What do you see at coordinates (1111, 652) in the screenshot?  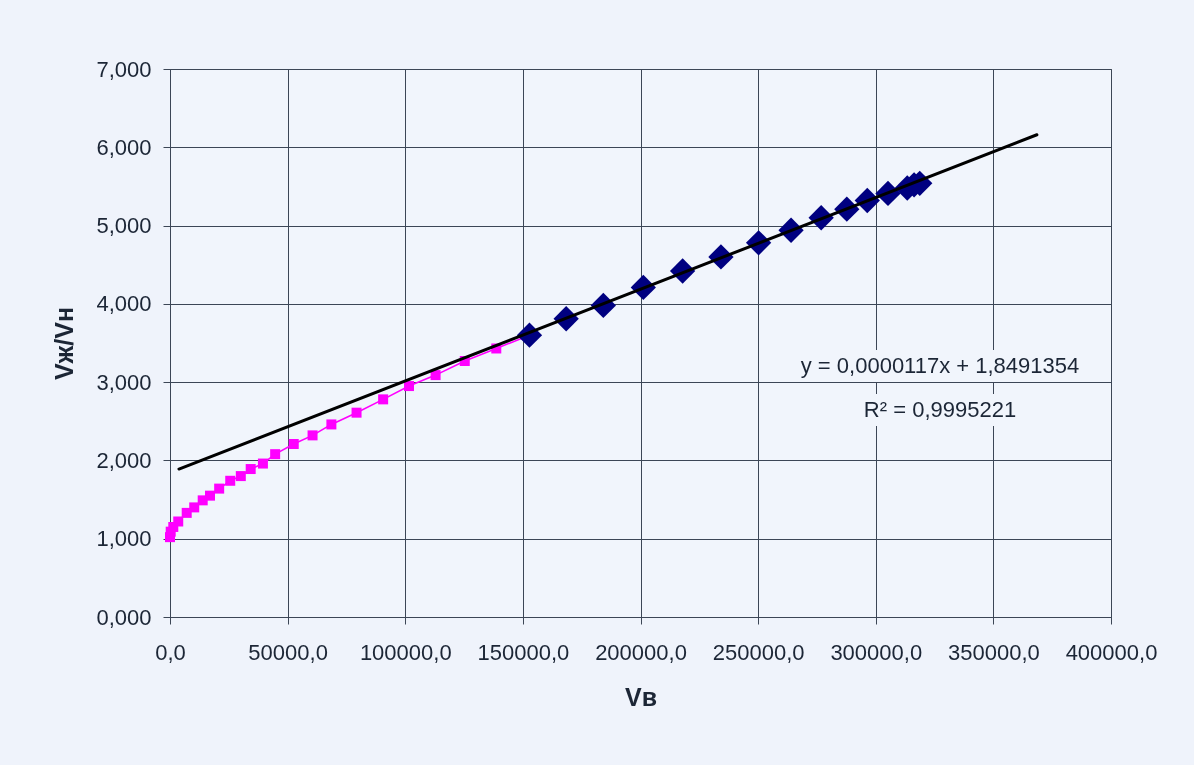 I see `x-tick-label: 400000,0` at bounding box center [1111, 652].